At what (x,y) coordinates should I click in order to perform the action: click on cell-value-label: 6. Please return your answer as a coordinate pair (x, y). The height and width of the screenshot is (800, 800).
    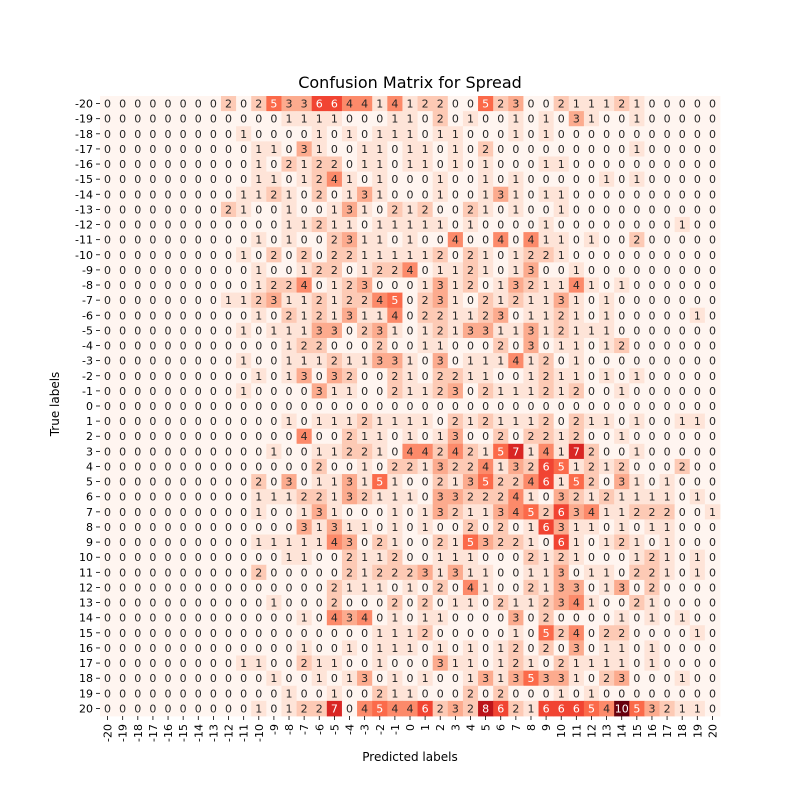
    Looking at the image, I should click on (546, 466).